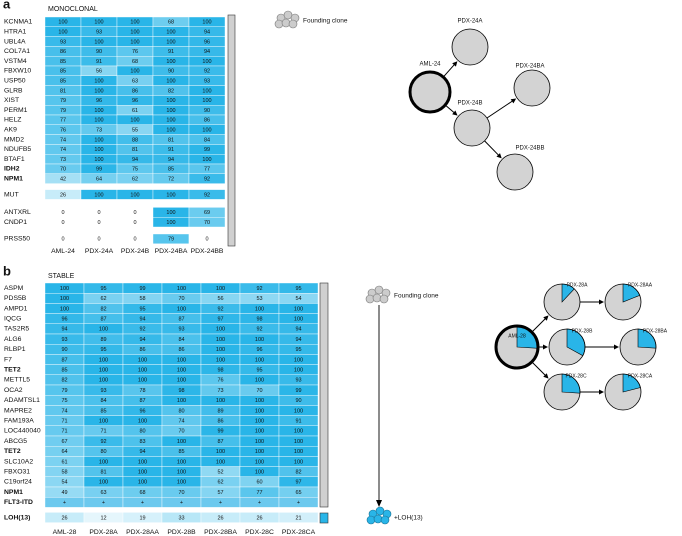  Describe the element at coordinates (7, 5) in the screenshot. I see `panel-letter: a` at that location.